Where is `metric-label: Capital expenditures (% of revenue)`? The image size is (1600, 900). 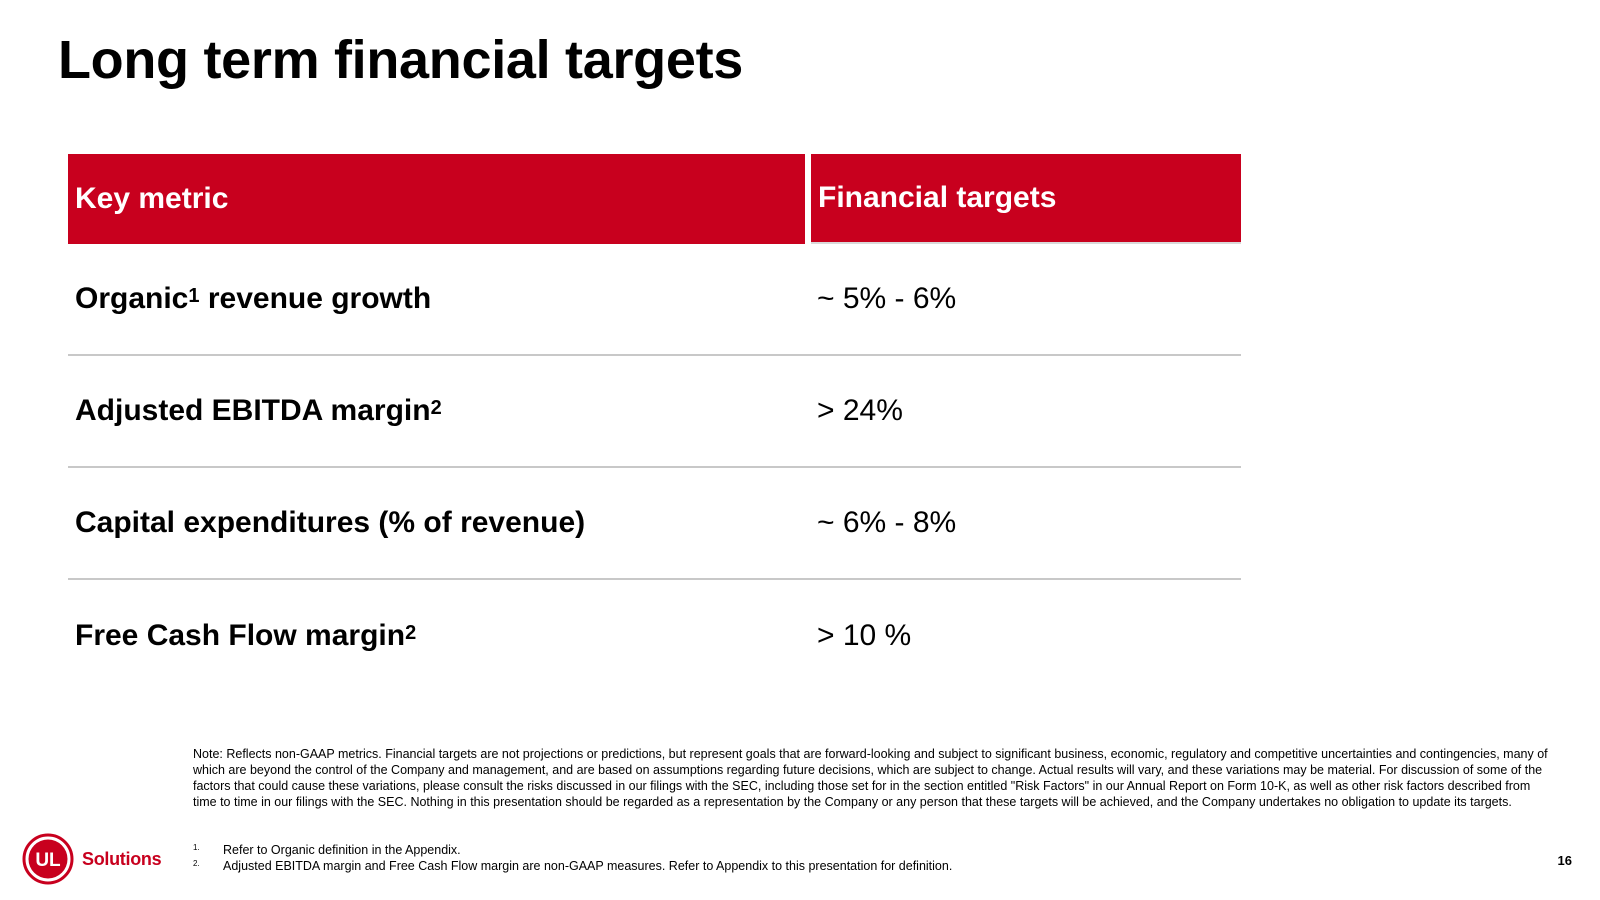
metric-label: Capital expenditures (% of revenue) is located at coordinates (330, 523).